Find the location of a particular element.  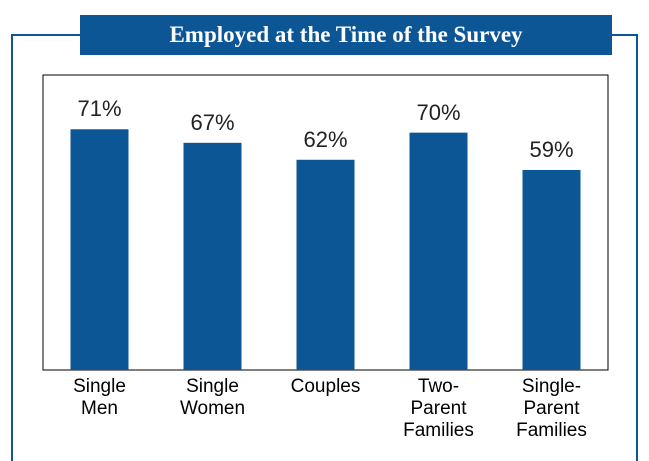

value-label: 71% is located at coordinates (99, 109).